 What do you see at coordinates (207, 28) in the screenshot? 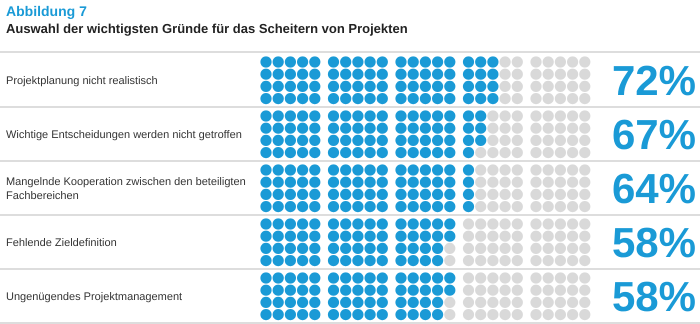
I see `text: Auswahl der wichtigsten Gründe für das Scheitern von Projekten` at bounding box center [207, 28].